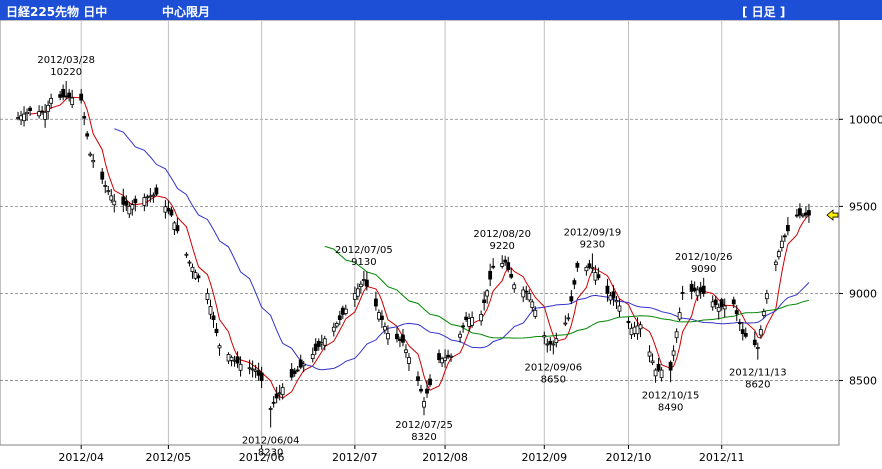  I want to click on annotation-date: 2012/10/15, so click(671, 395).